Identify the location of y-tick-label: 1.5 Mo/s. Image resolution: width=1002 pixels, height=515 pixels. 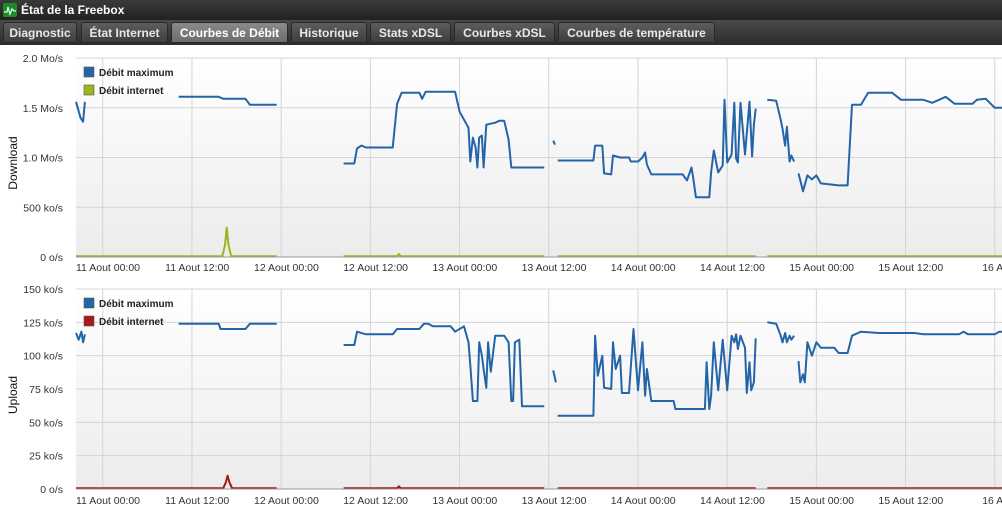
(43, 109).